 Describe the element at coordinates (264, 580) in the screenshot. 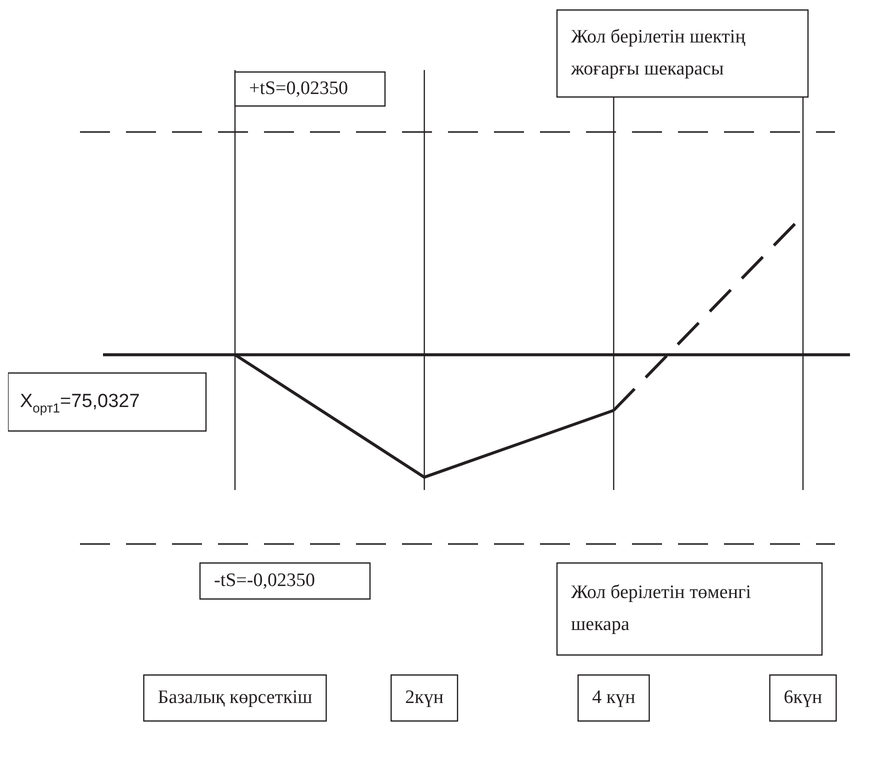

I see `text: -tS=-0,02350` at that location.